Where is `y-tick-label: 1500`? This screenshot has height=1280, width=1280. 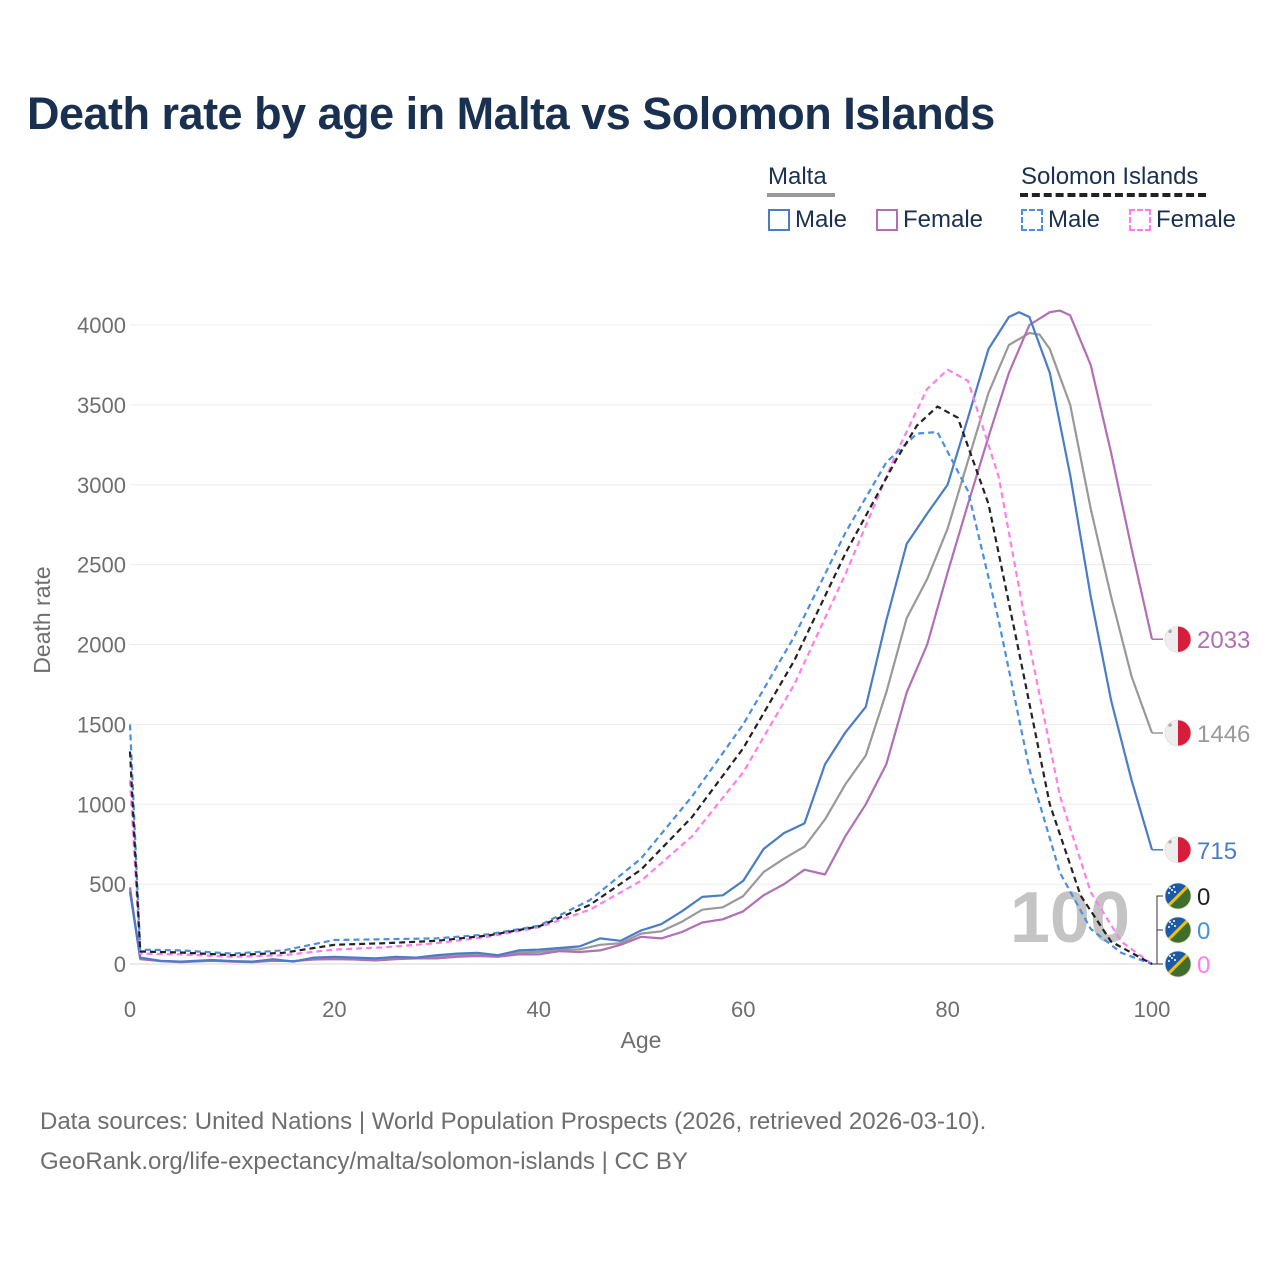 y-tick-label: 1500 is located at coordinates (101, 724).